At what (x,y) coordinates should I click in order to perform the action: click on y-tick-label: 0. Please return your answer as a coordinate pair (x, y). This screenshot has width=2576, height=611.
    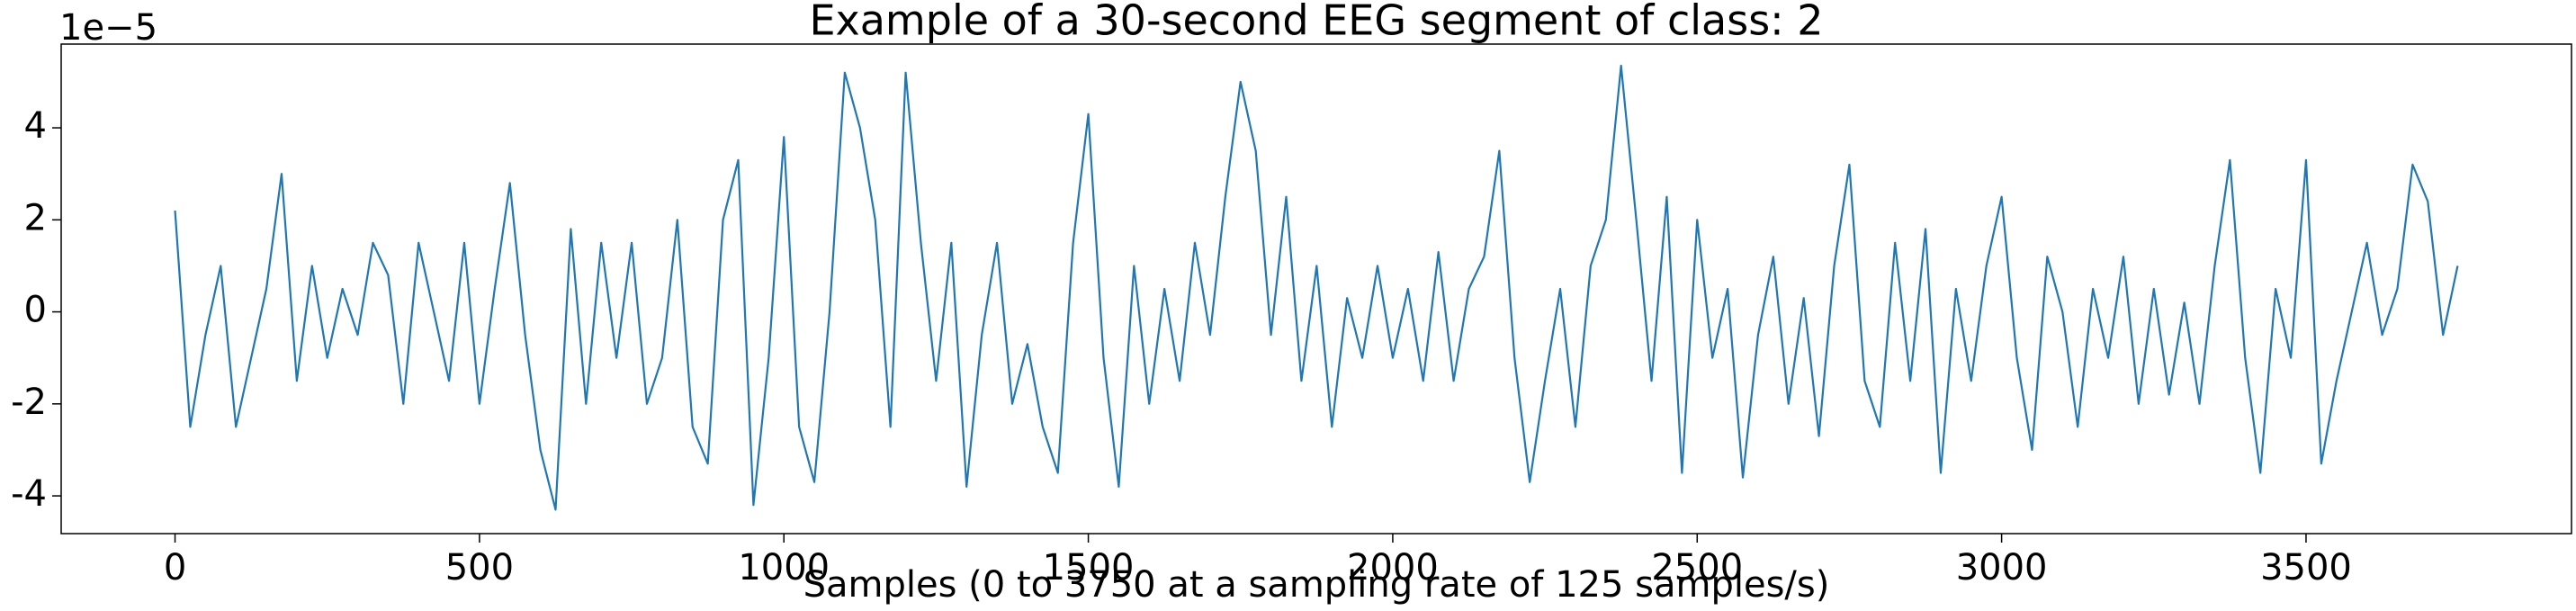
    Looking at the image, I should click on (36, 311).